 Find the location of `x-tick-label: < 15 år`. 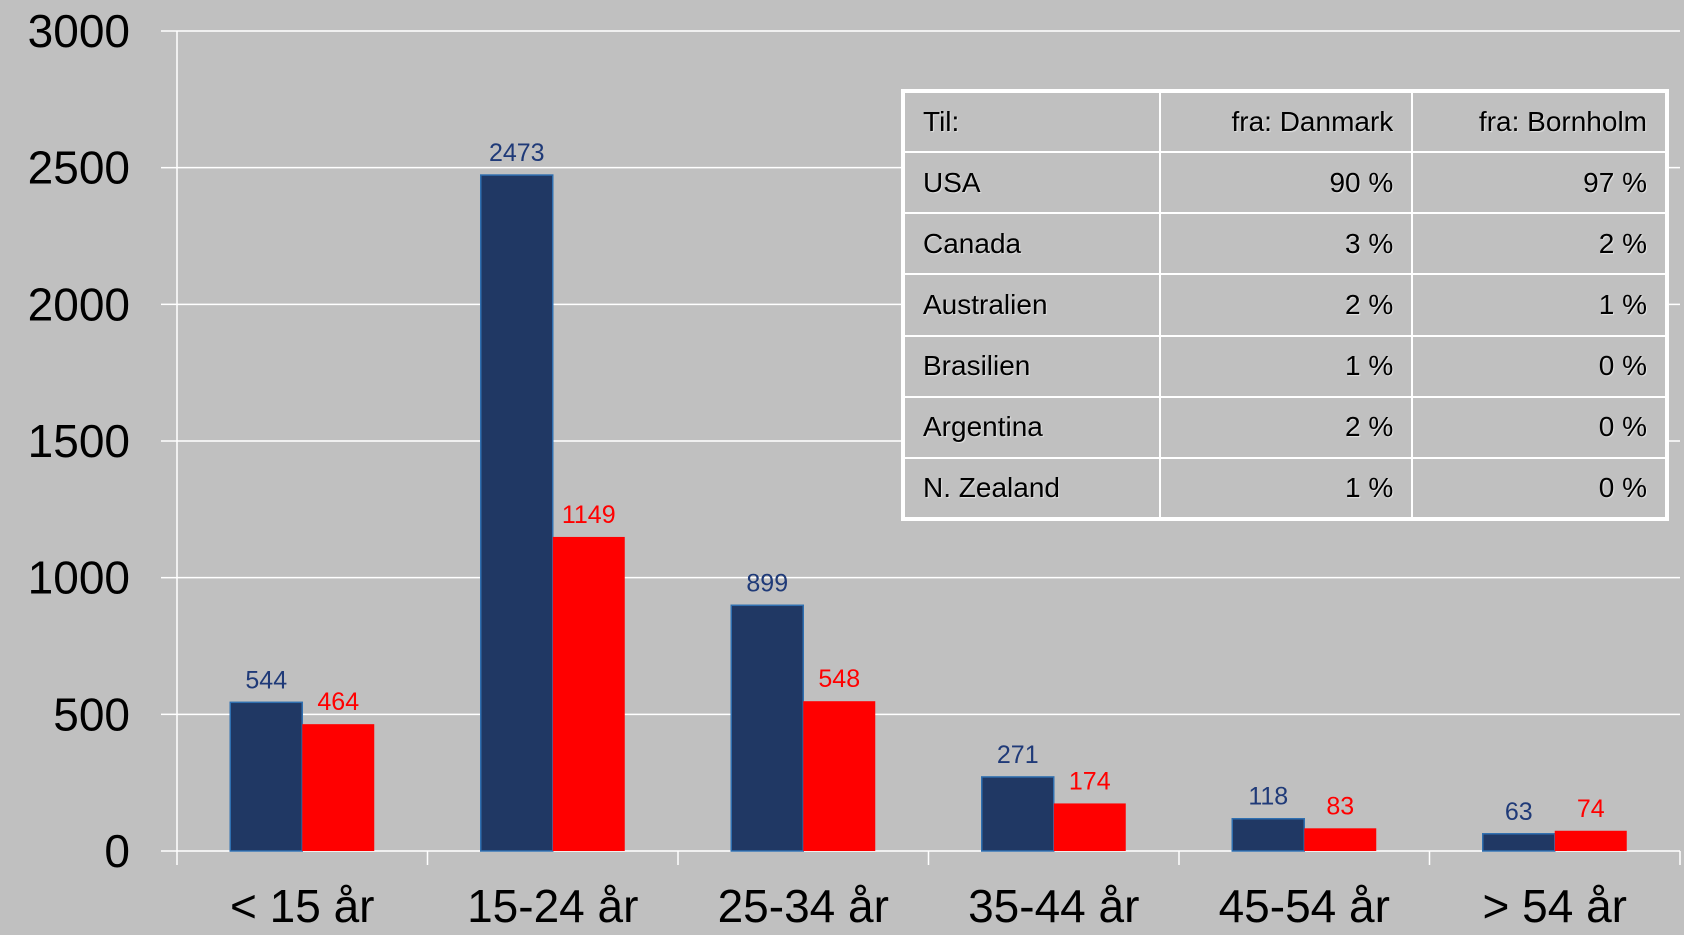

x-tick-label: < 15 år is located at coordinates (302, 905).